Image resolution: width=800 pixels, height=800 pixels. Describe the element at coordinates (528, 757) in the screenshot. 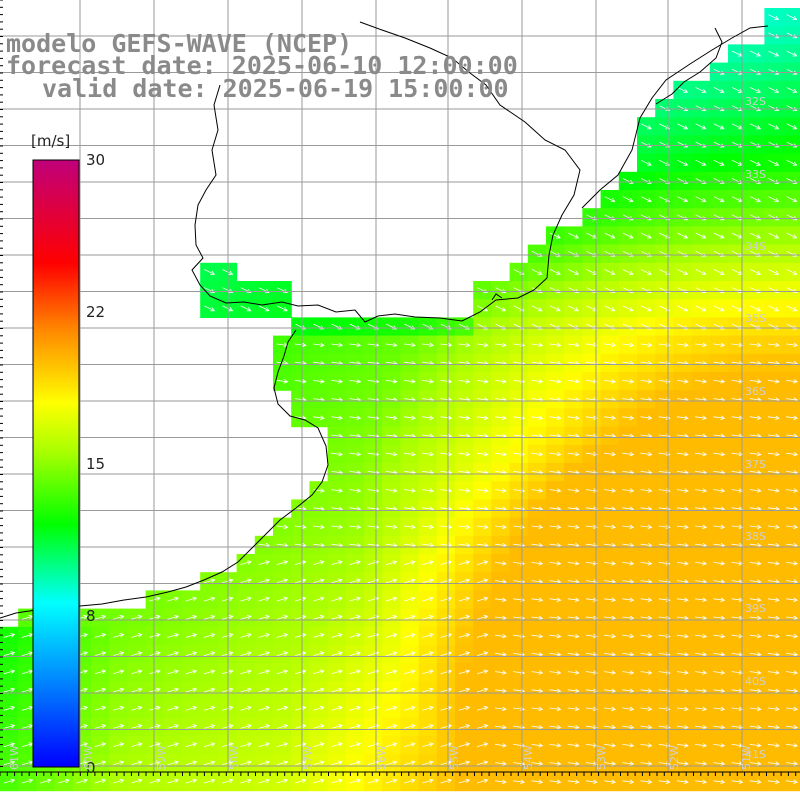

I see `lon-label: 54W` at that location.